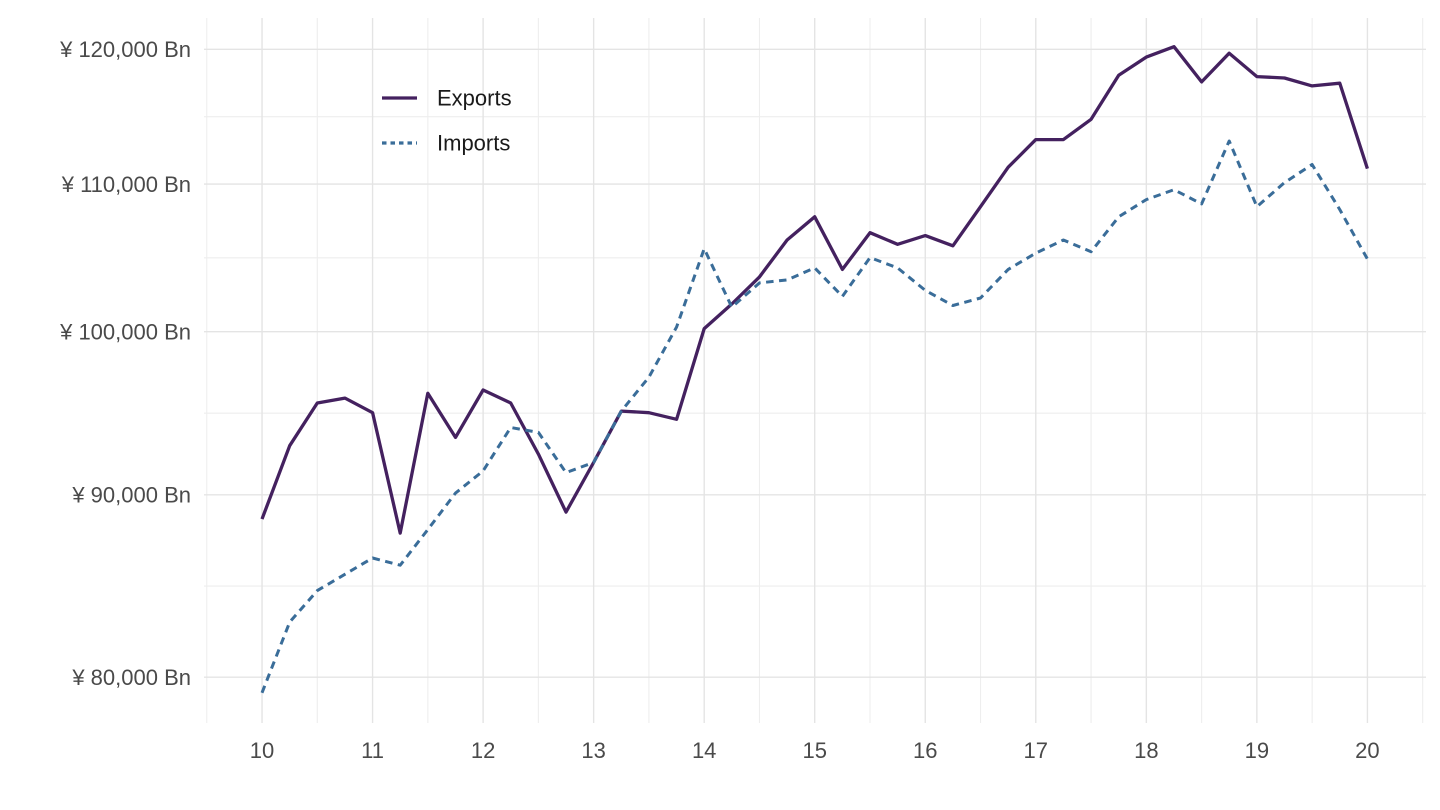  I want to click on x-tick-label: 16, so click(925, 750).